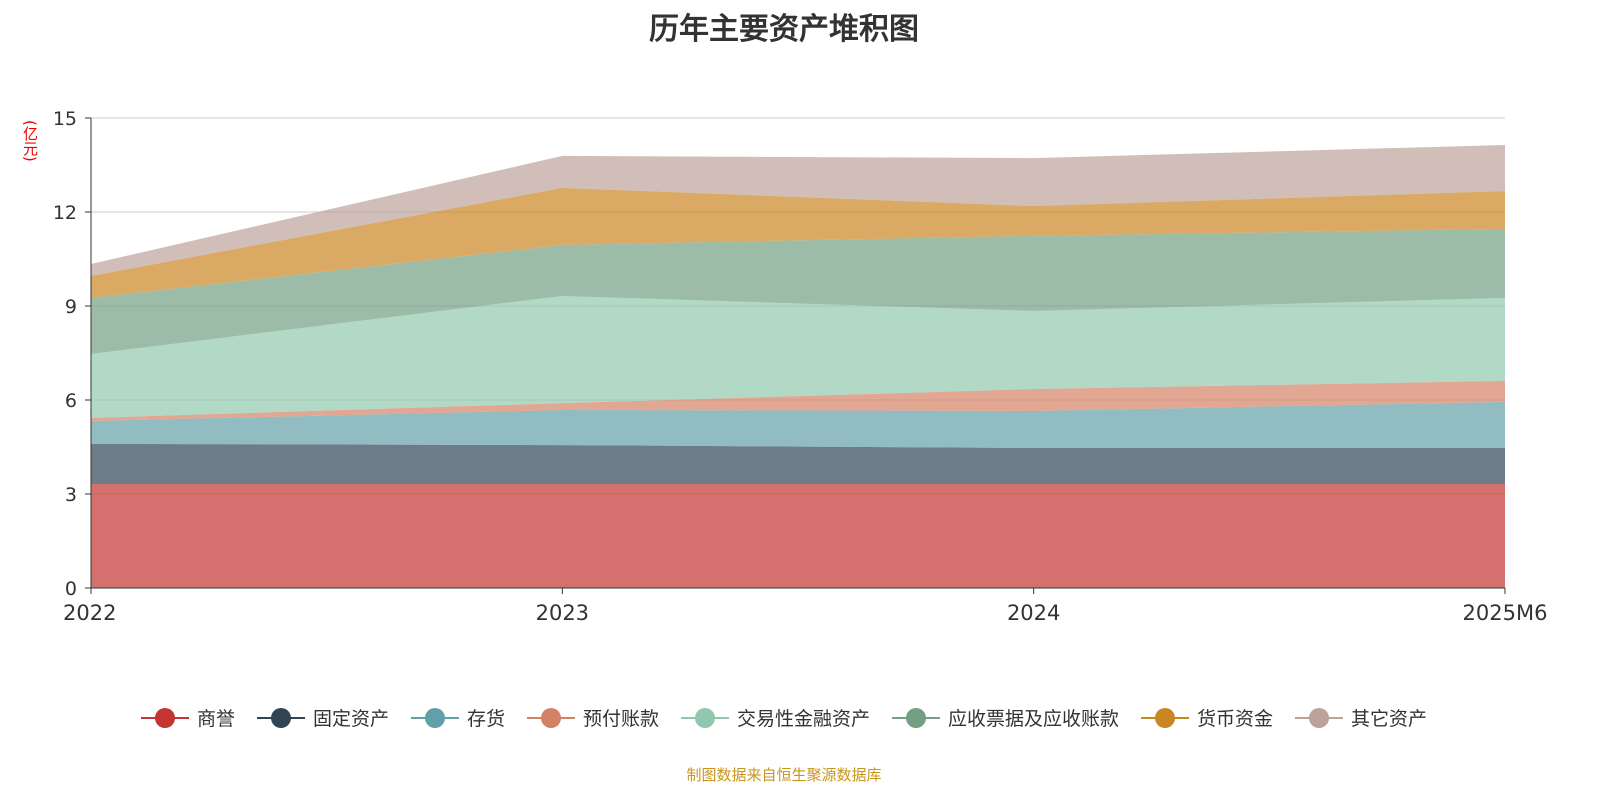 This screenshot has width=1600, height=800. I want to click on x-tick-label: 2022, so click(89, 613).